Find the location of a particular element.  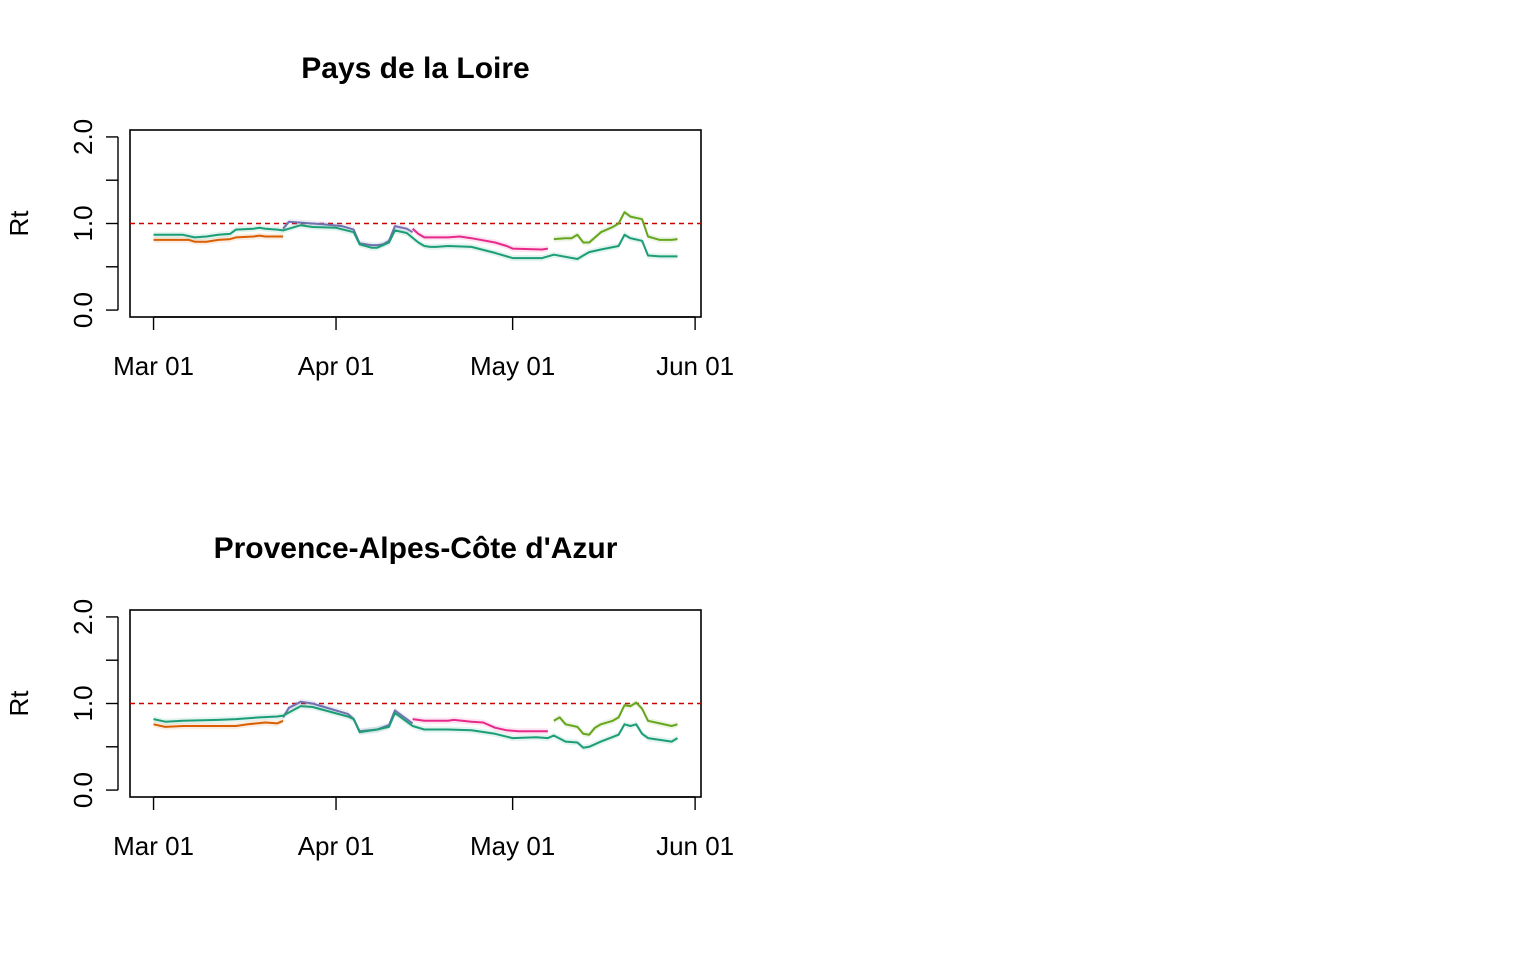

chart-title: Pays de la Loire is located at coordinates (415, 68).